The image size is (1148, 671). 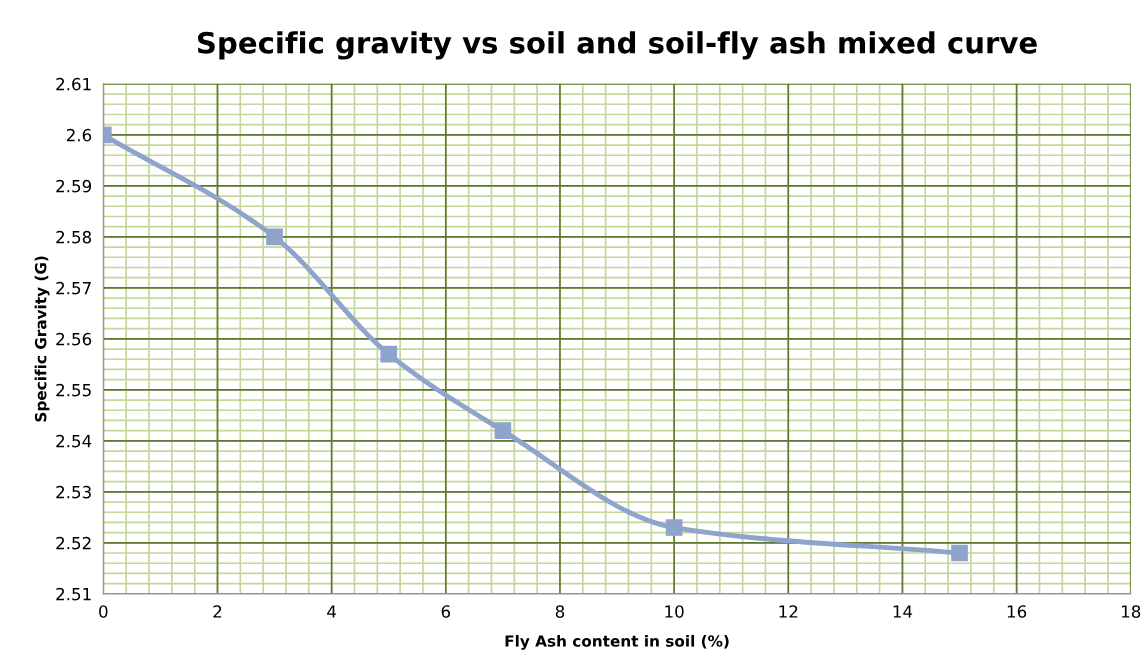 I want to click on y-tick-label: 2.51, so click(x=73, y=594).